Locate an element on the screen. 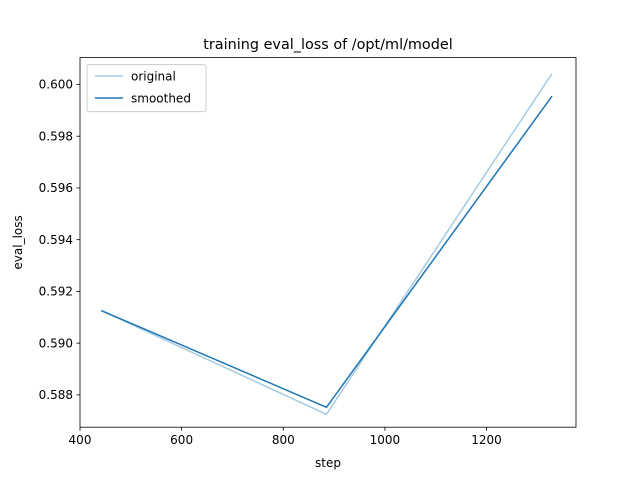 This screenshot has width=640, height=480. x-axis-label: step is located at coordinates (328, 463).